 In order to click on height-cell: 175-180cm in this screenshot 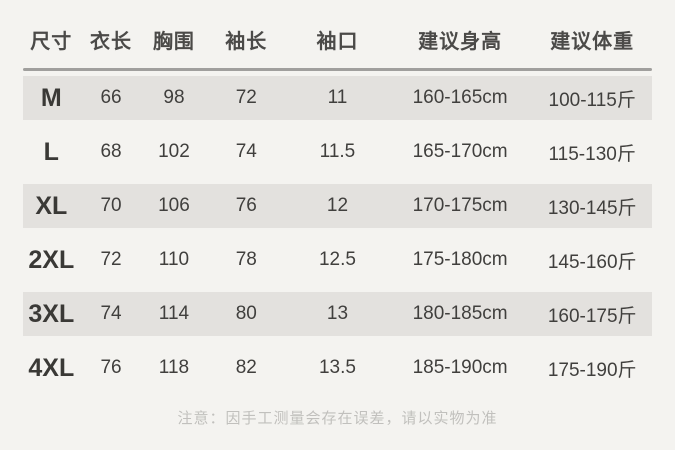, I will do `click(460, 259)`.